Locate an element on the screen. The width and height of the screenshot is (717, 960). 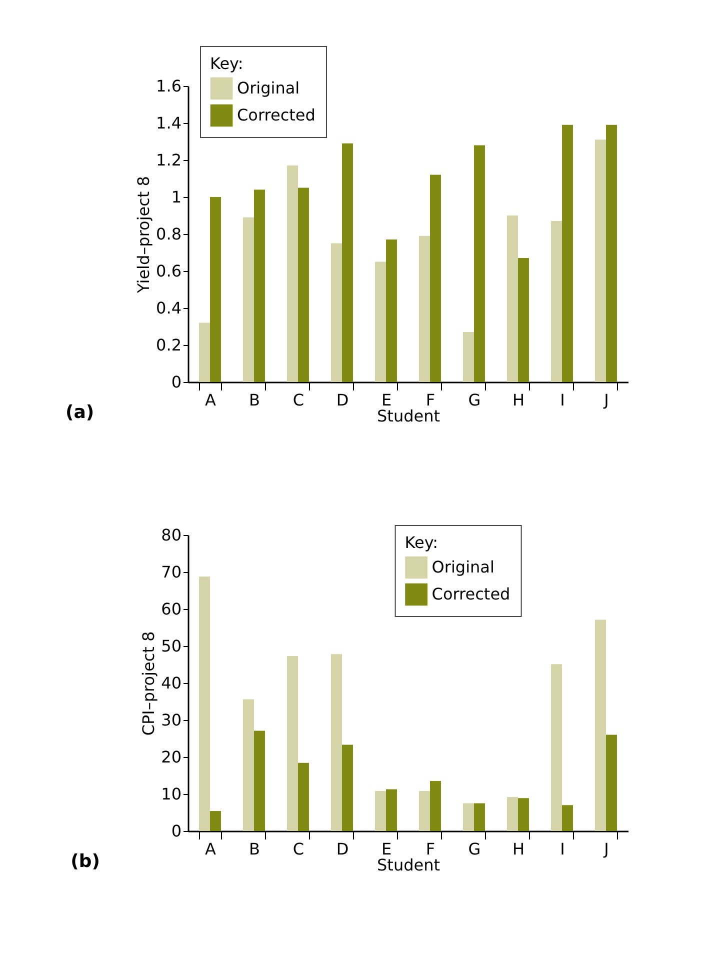
y-tick-label: 20 is located at coordinates (171, 757).